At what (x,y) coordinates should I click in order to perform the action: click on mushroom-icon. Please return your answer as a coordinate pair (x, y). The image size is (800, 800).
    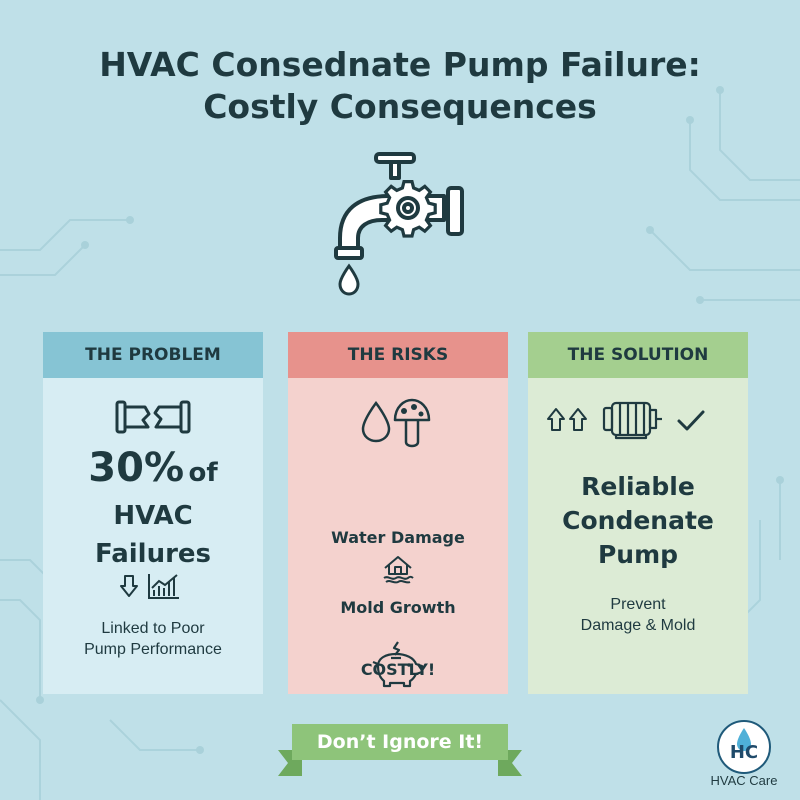
    Looking at the image, I should click on (412, 423).